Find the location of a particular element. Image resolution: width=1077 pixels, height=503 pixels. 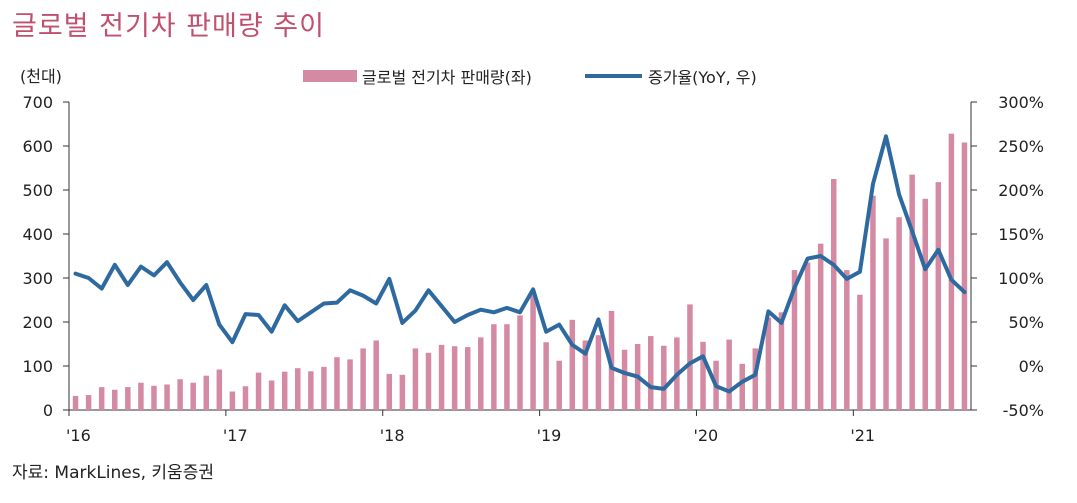

left-y-tick-label: 100 is located at coordinates (37, 366).